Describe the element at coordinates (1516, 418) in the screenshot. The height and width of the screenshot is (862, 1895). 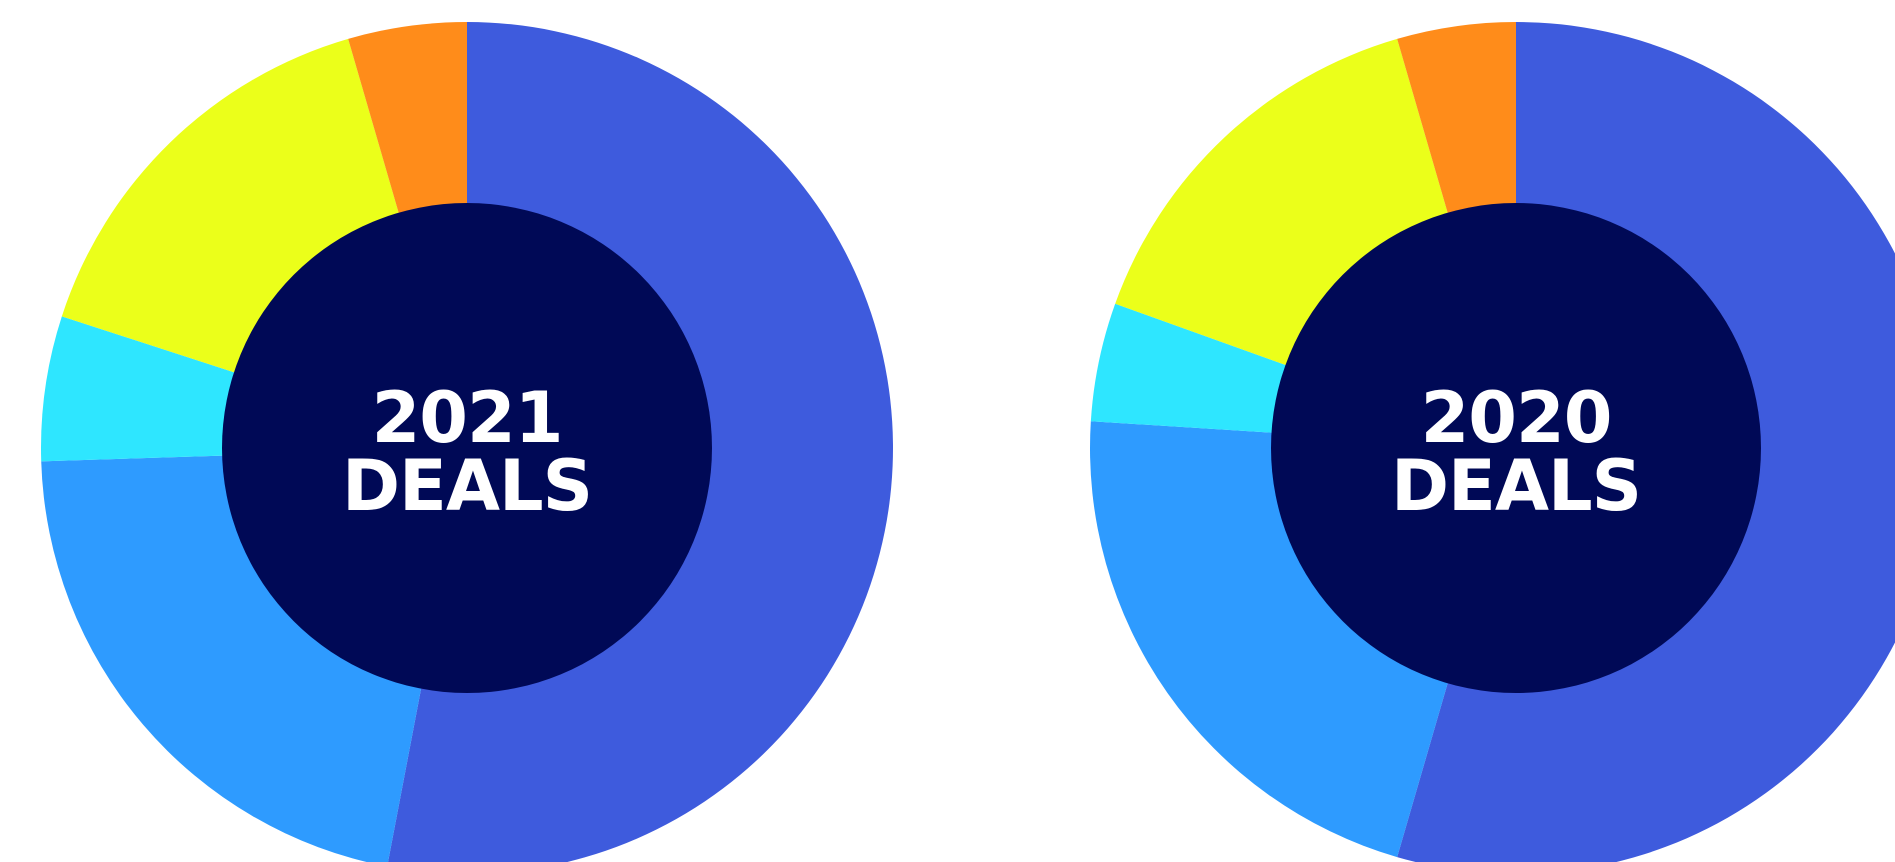
I see `center-label-year: 2020` at that location.